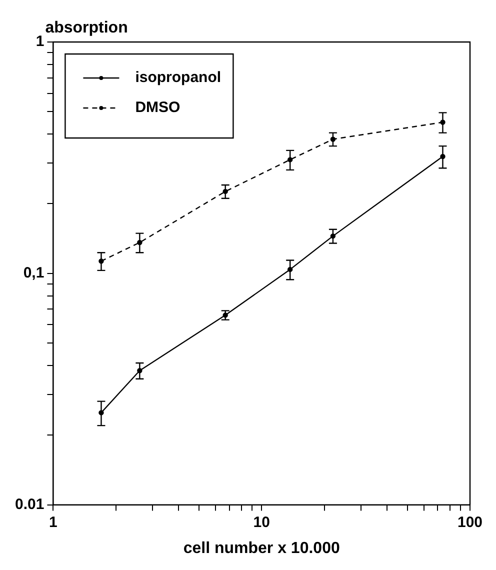  Describe the element at coordinates (178, 77) in the screenshot. I see `legend-label: isopropanol` at that location.